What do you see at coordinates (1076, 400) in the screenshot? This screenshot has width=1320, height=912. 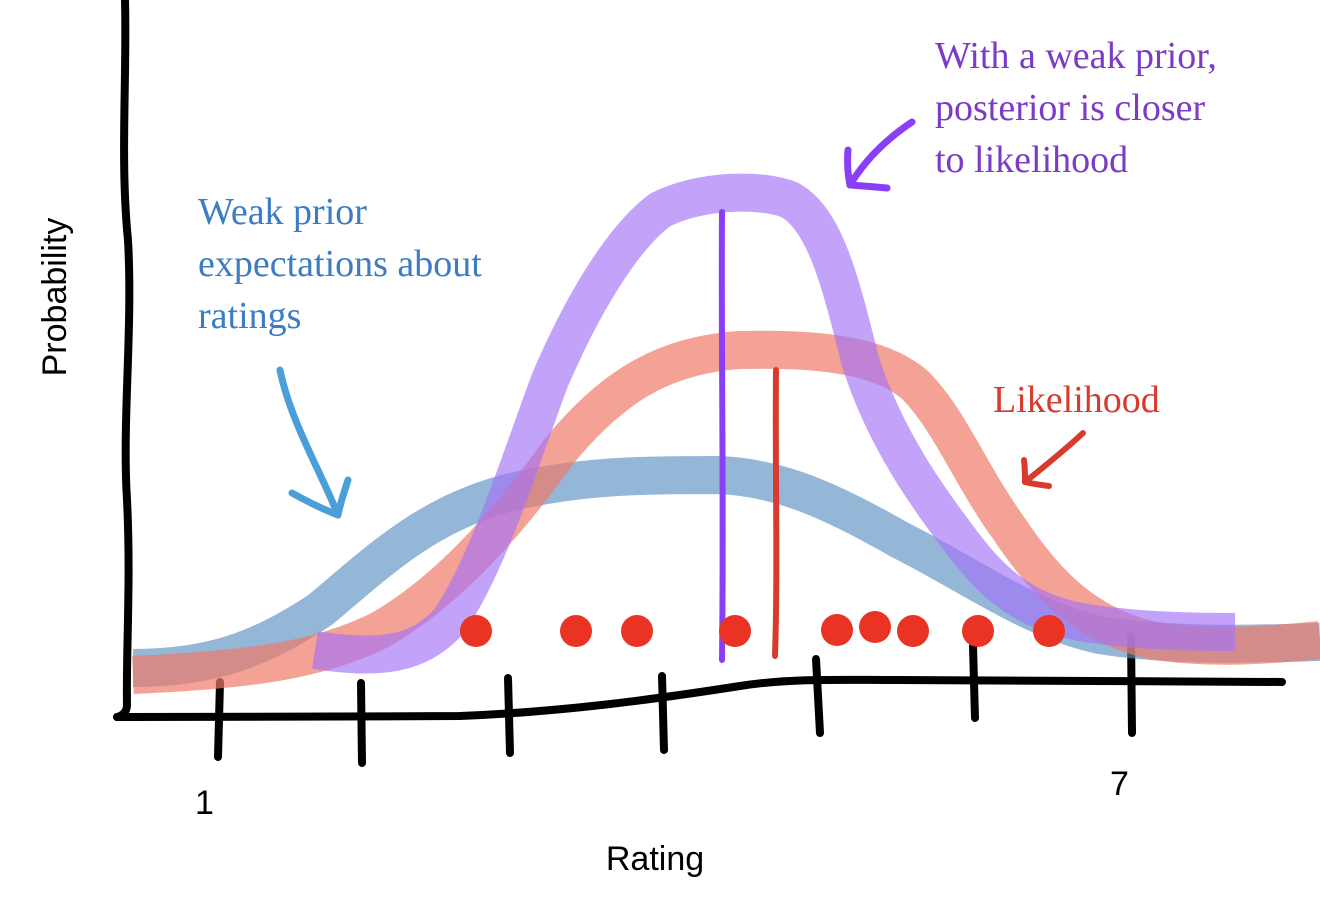 I see `likelihood-annotation: Likelihood` at bounding box center [1076, 400].